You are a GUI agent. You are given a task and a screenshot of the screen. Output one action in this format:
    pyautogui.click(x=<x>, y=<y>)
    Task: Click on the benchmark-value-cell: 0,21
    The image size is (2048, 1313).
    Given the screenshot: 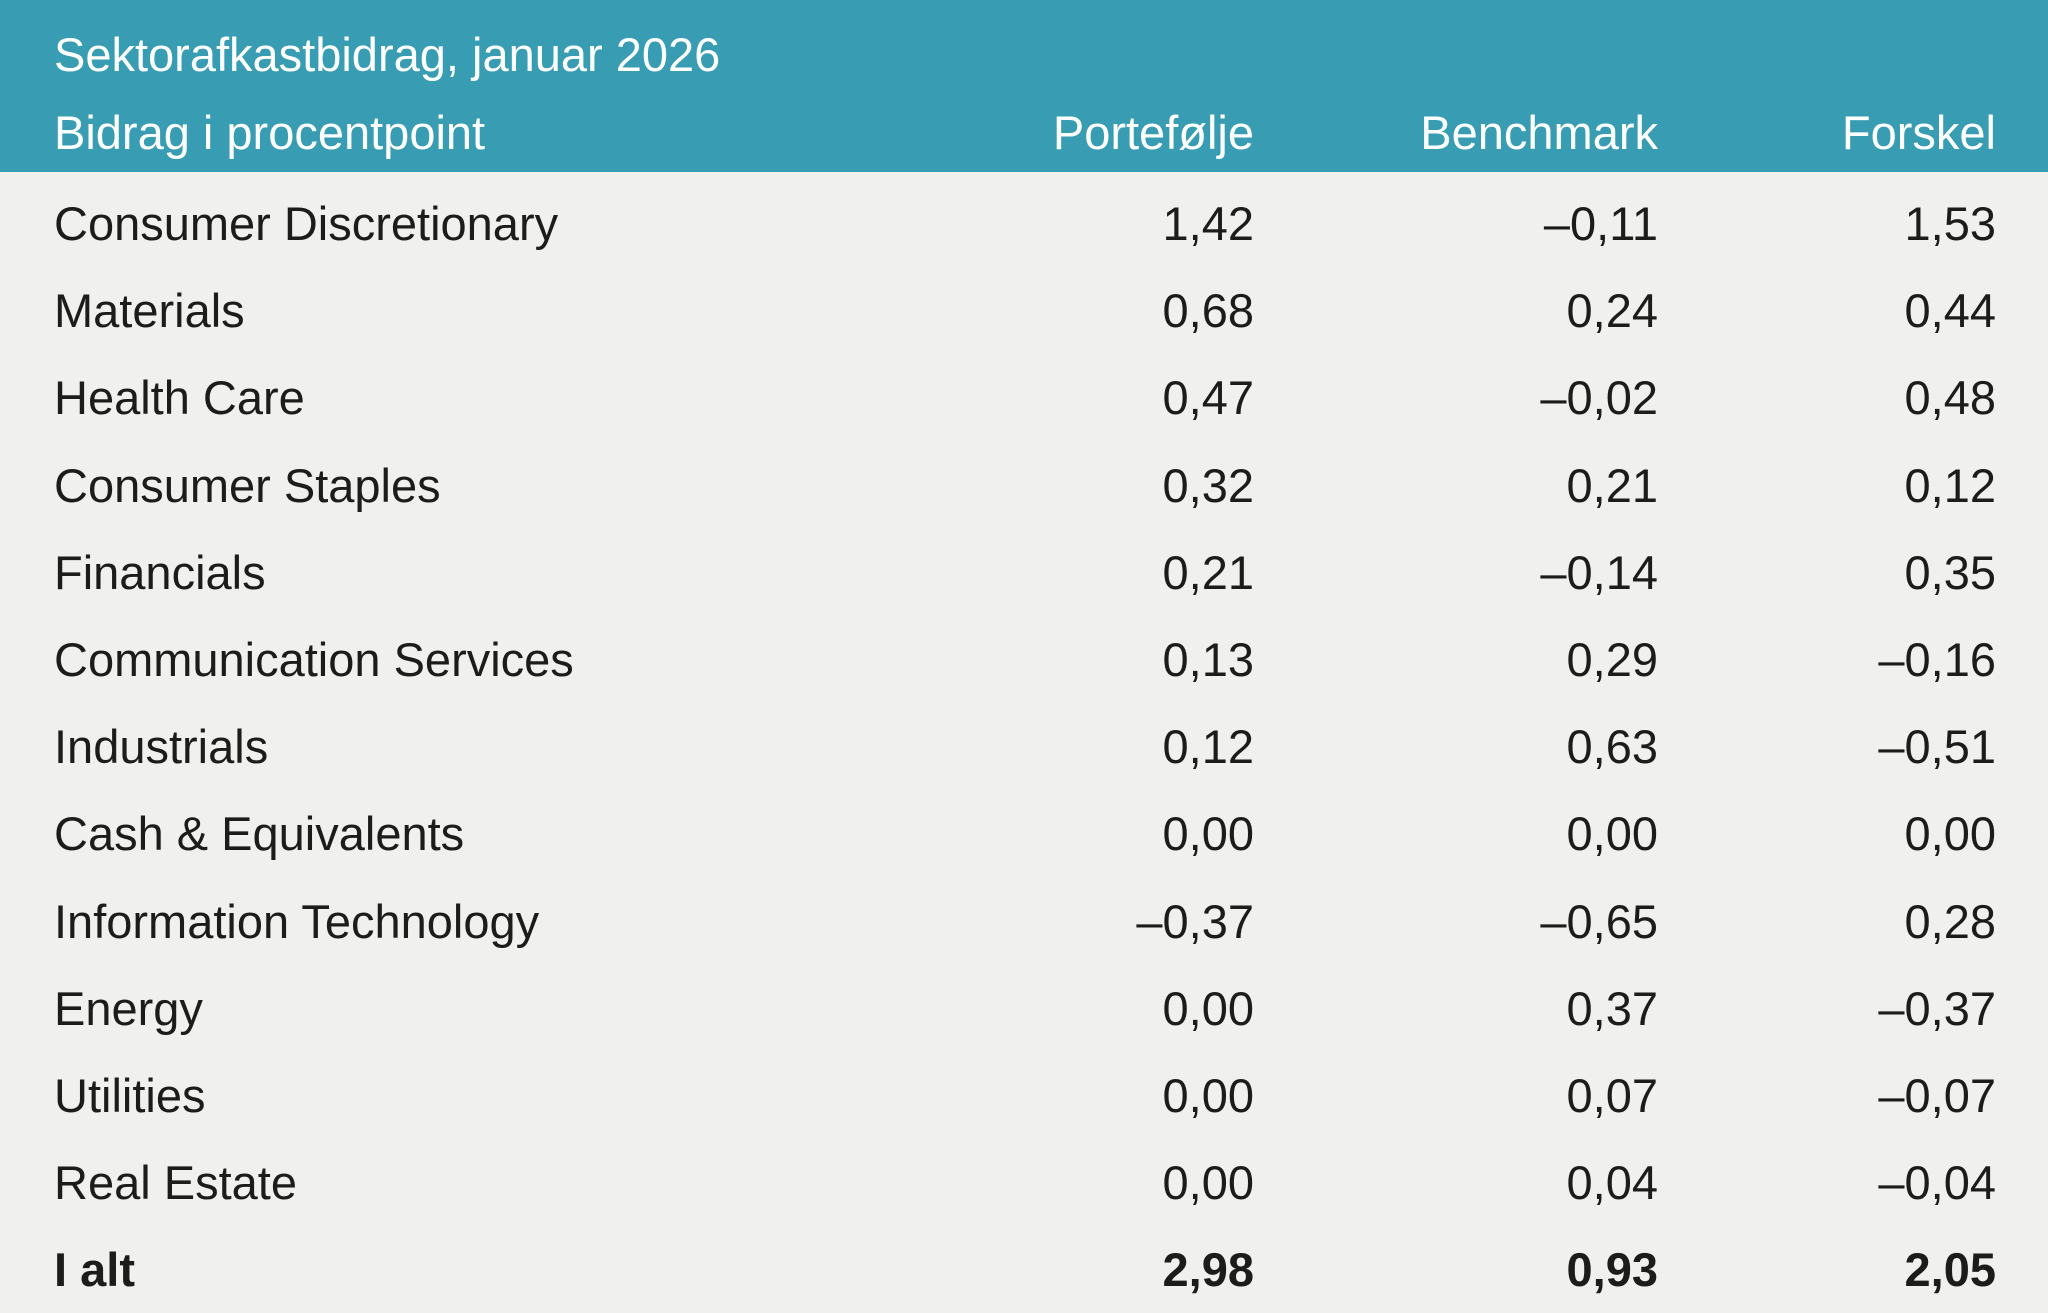 What is the action you would take?
    pyautogui.click(x=1612, y=485)
    